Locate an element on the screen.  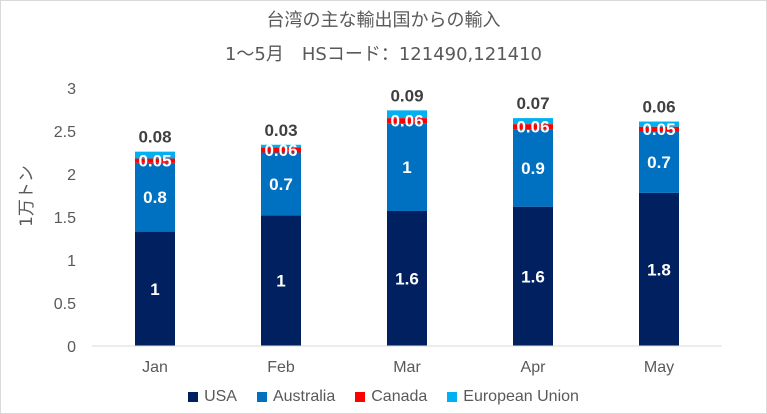
chart-title: 台湾の主な輸出国からの輸入 is located at coordinates (383, 20).